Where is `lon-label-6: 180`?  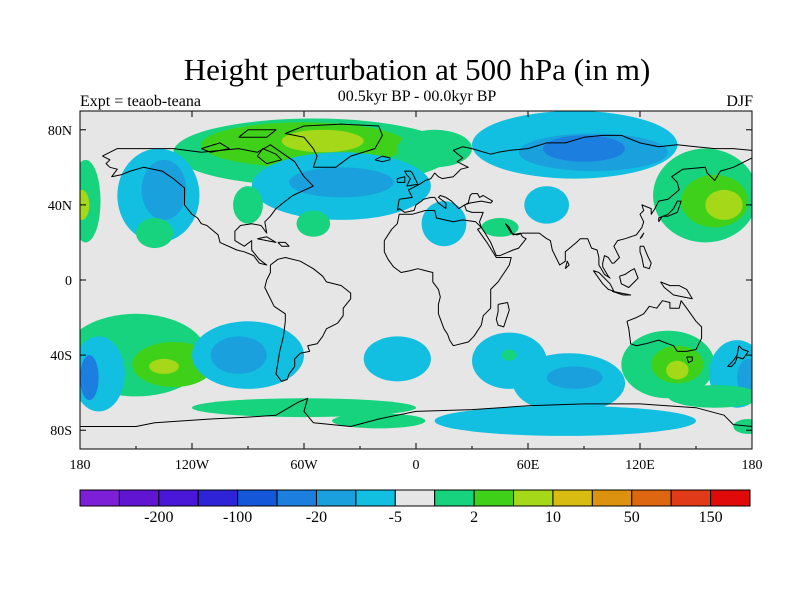 lon-label-6: 180 is located at coordinates (752, 465).